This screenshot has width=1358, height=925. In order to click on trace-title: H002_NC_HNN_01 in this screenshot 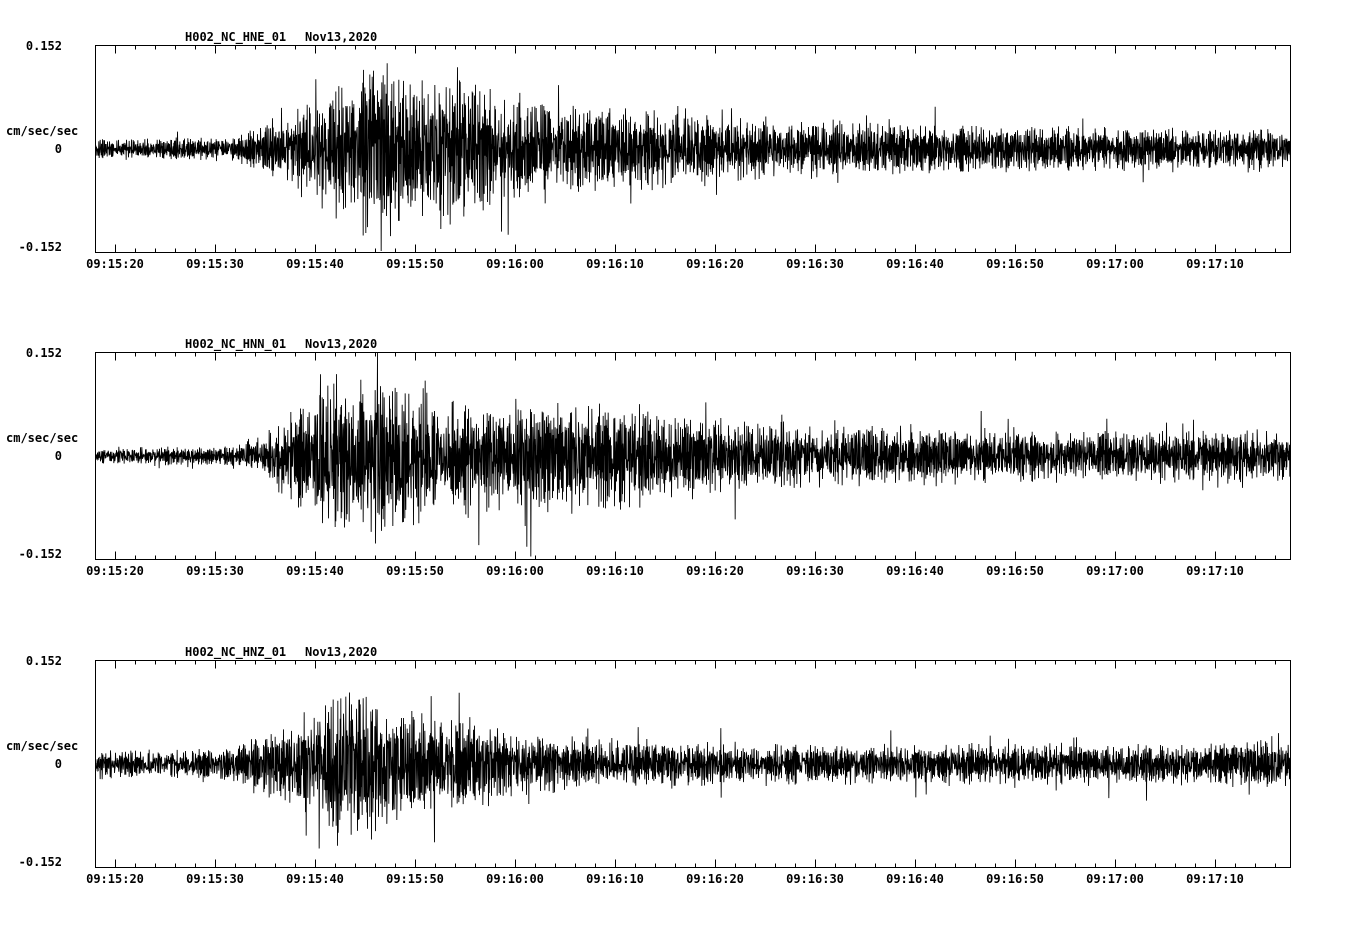, I will do `click(236, 344)`.